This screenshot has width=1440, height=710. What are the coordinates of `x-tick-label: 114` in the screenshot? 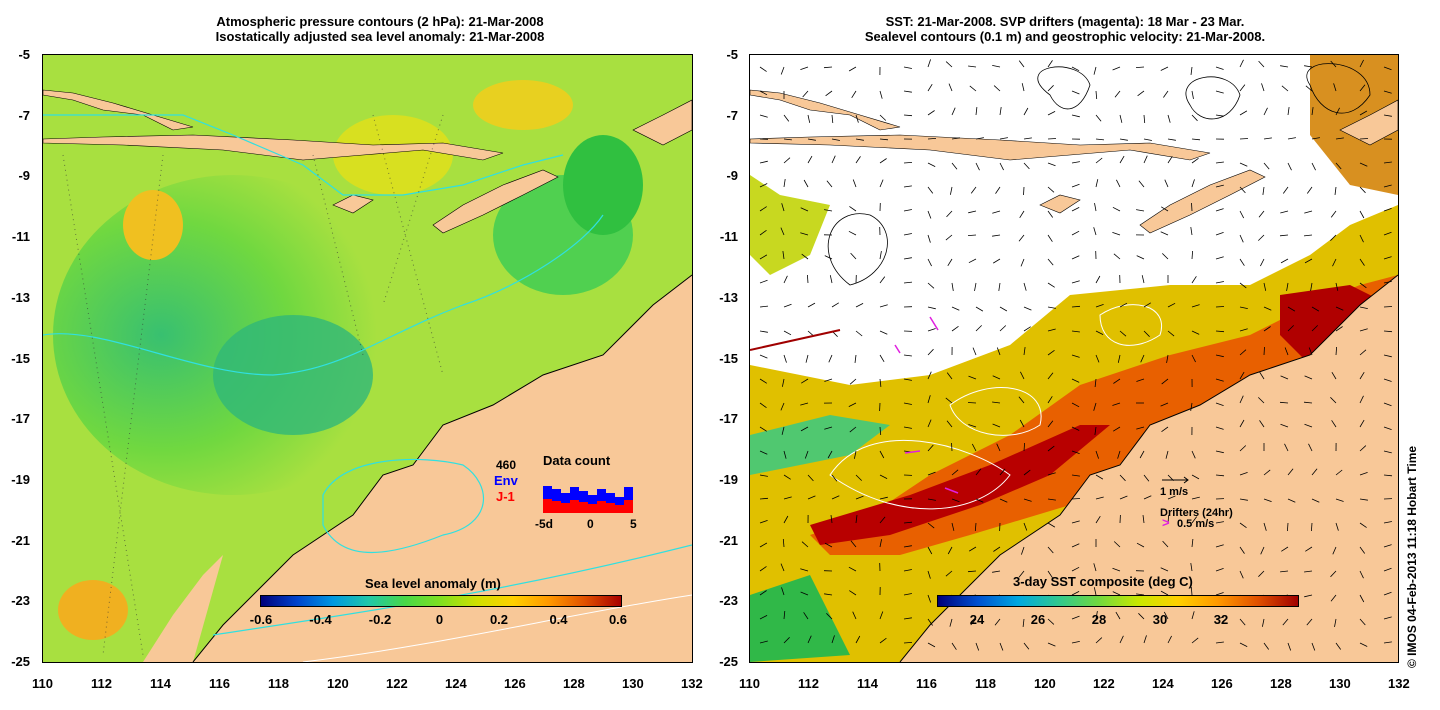 It's located at (160, 683).